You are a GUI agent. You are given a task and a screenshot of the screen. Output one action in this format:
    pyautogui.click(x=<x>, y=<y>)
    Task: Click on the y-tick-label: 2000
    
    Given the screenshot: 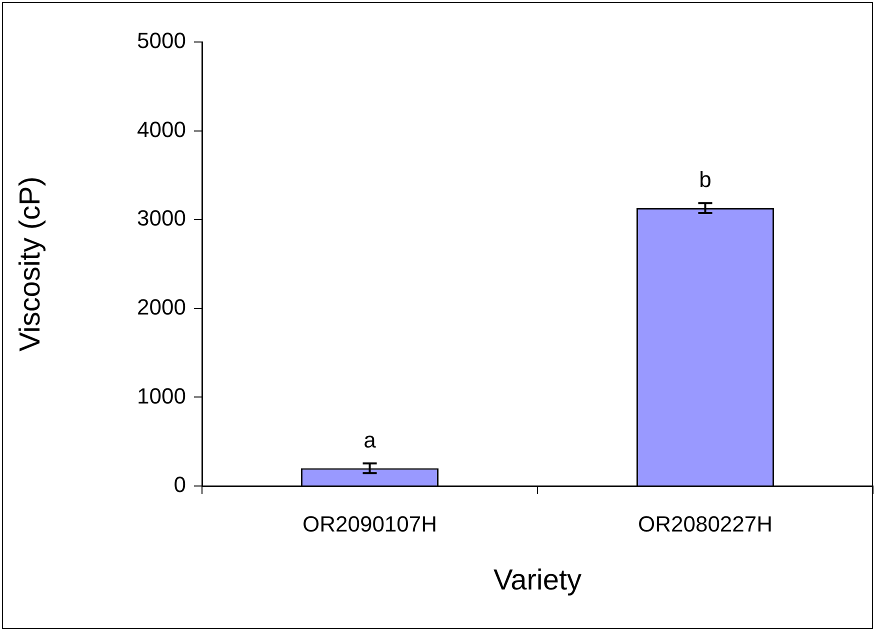 What is the action you would take?
    pyautogui.click(x=161, y=307)
    